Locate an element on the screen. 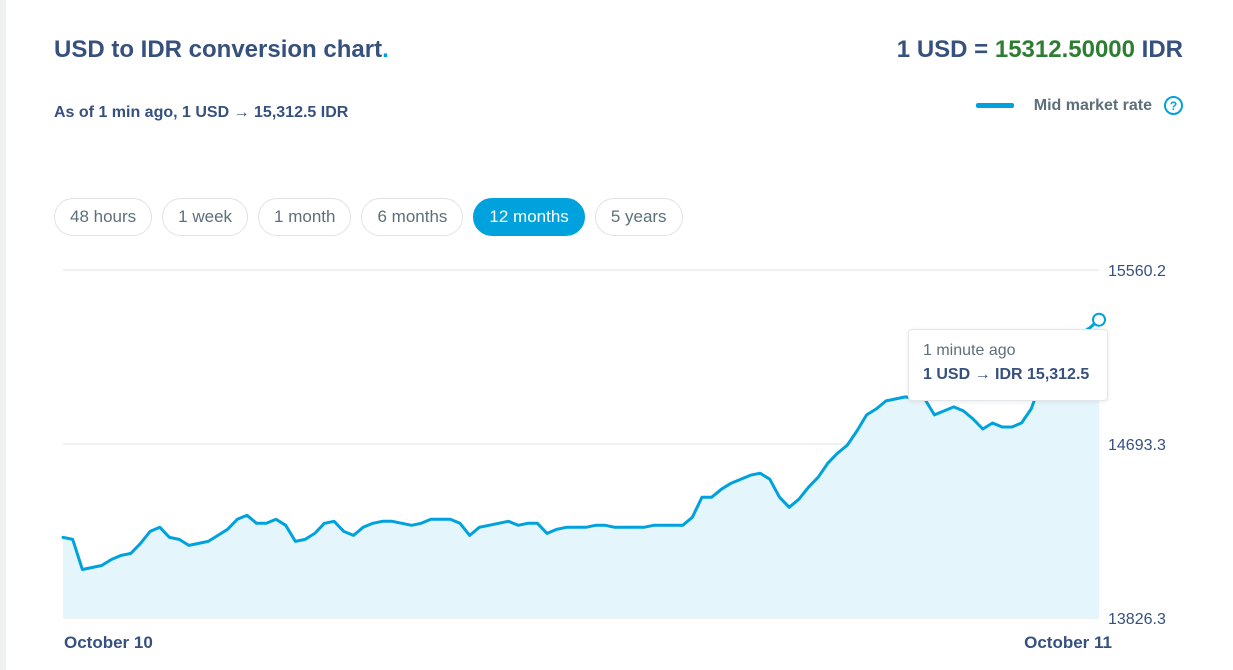  left-rail is located at coordinates (3, 335).